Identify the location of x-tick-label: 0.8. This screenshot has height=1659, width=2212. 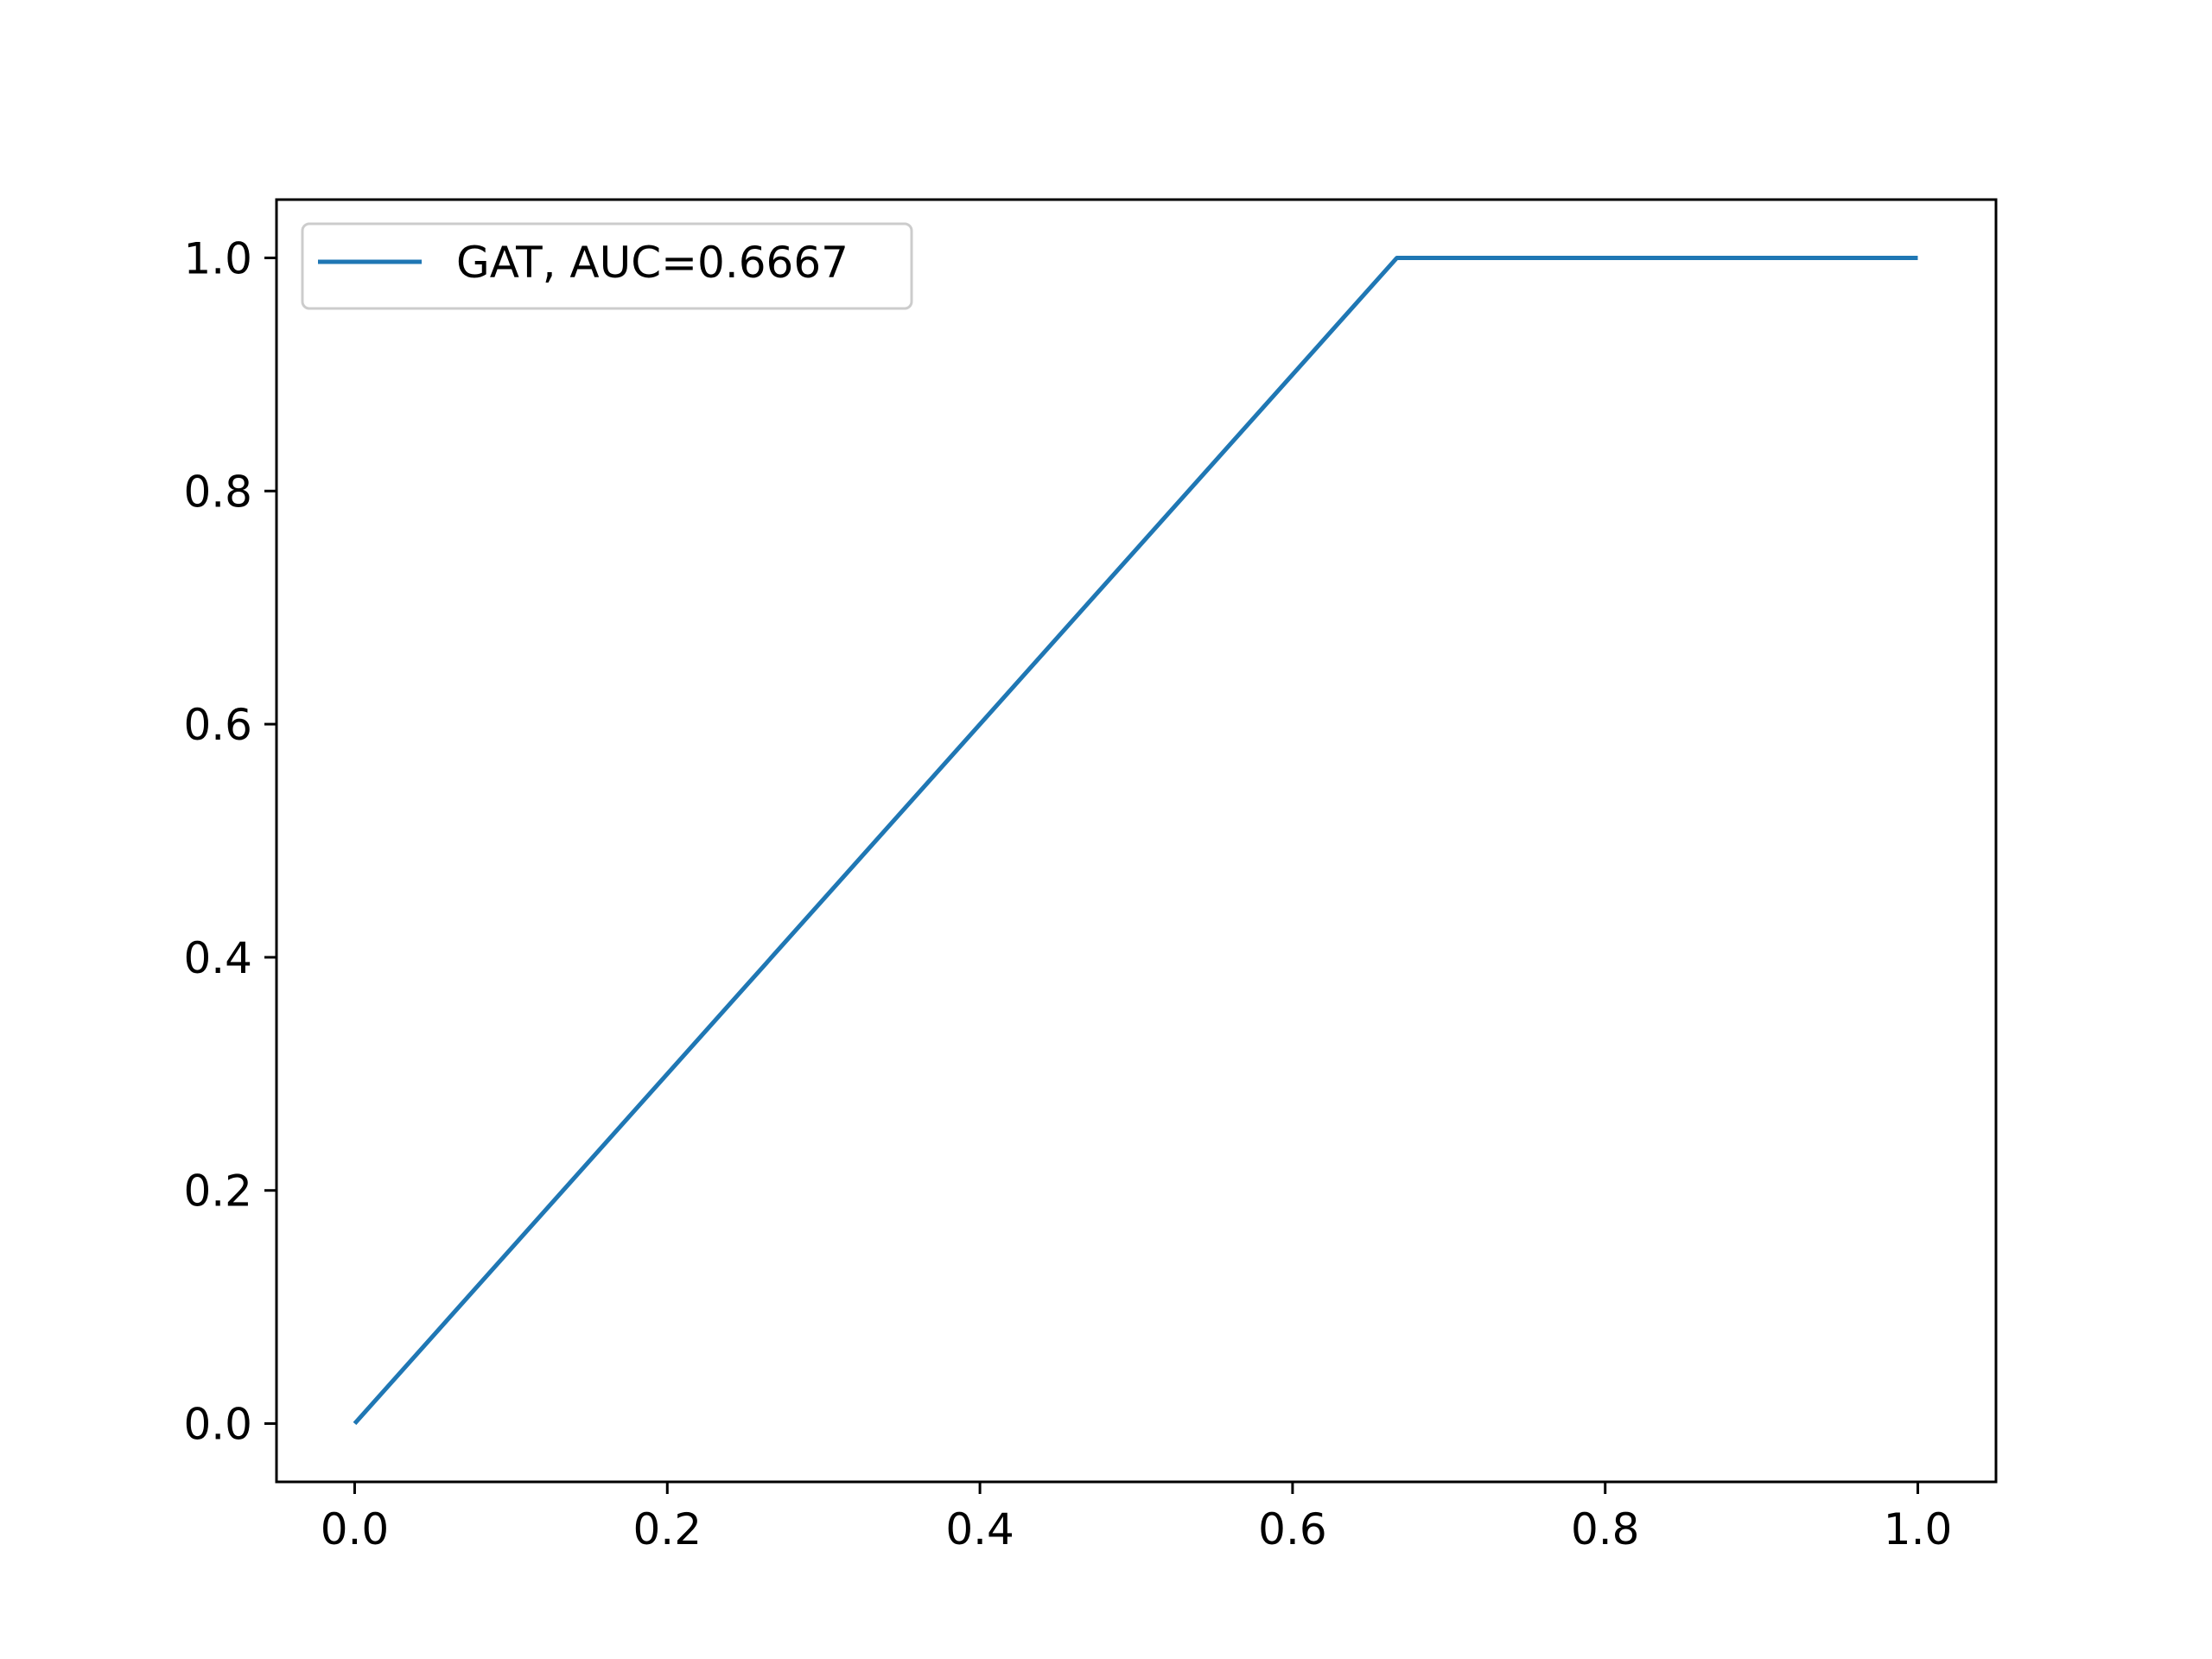
(1605, 1529).